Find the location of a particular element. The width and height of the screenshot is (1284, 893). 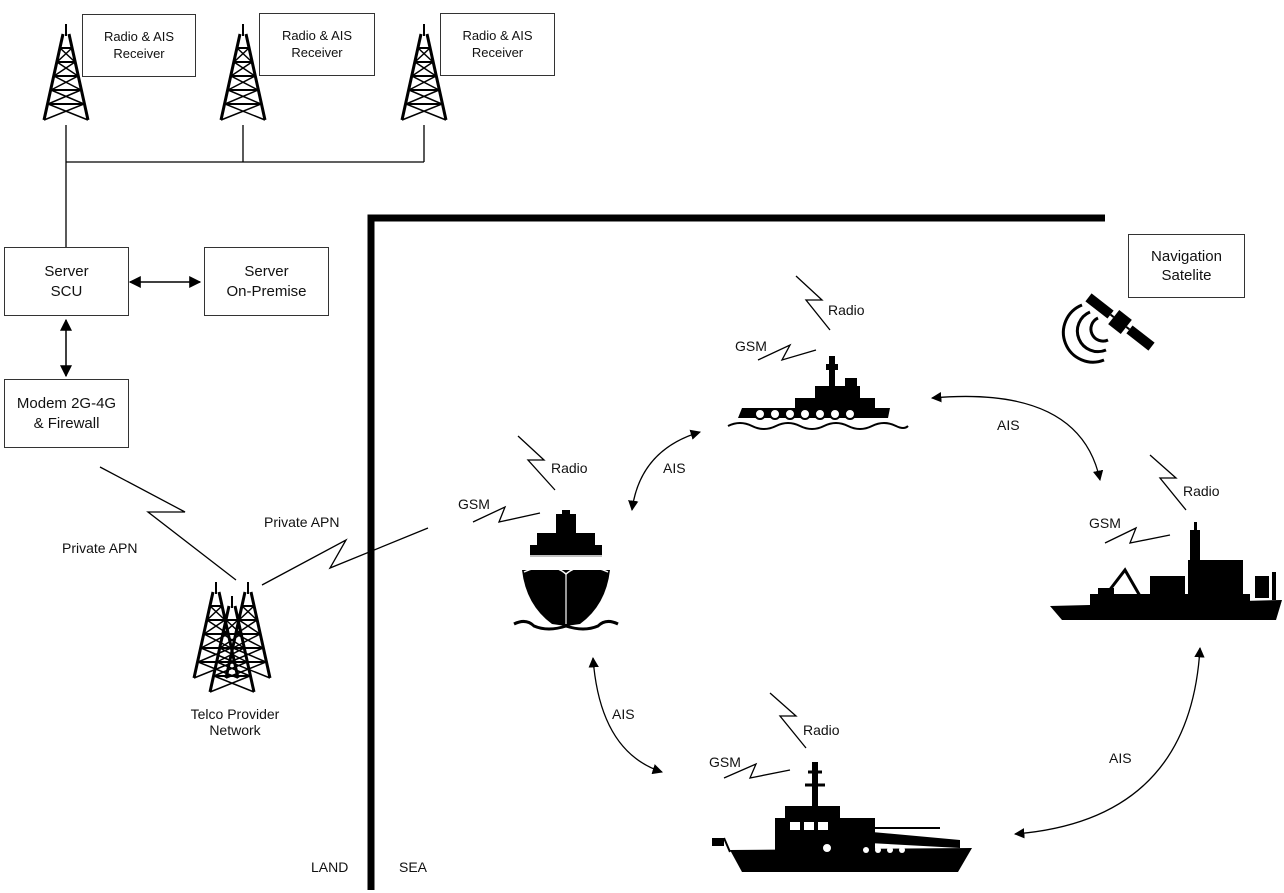

ais-arrow-cargo-lifeboat is located at coordinates (625, 715).